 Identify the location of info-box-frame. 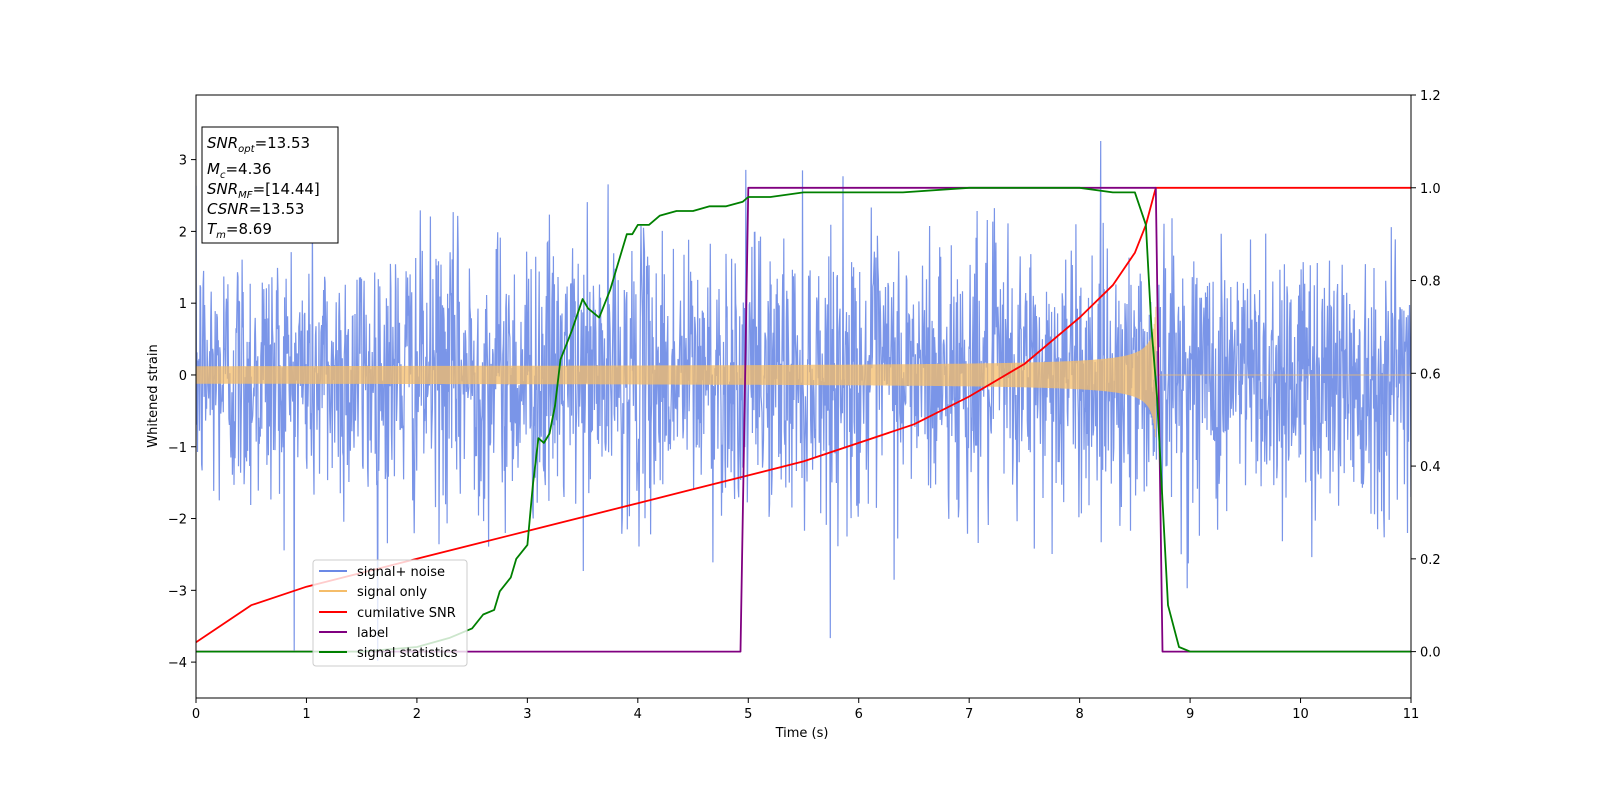
(270, 185).